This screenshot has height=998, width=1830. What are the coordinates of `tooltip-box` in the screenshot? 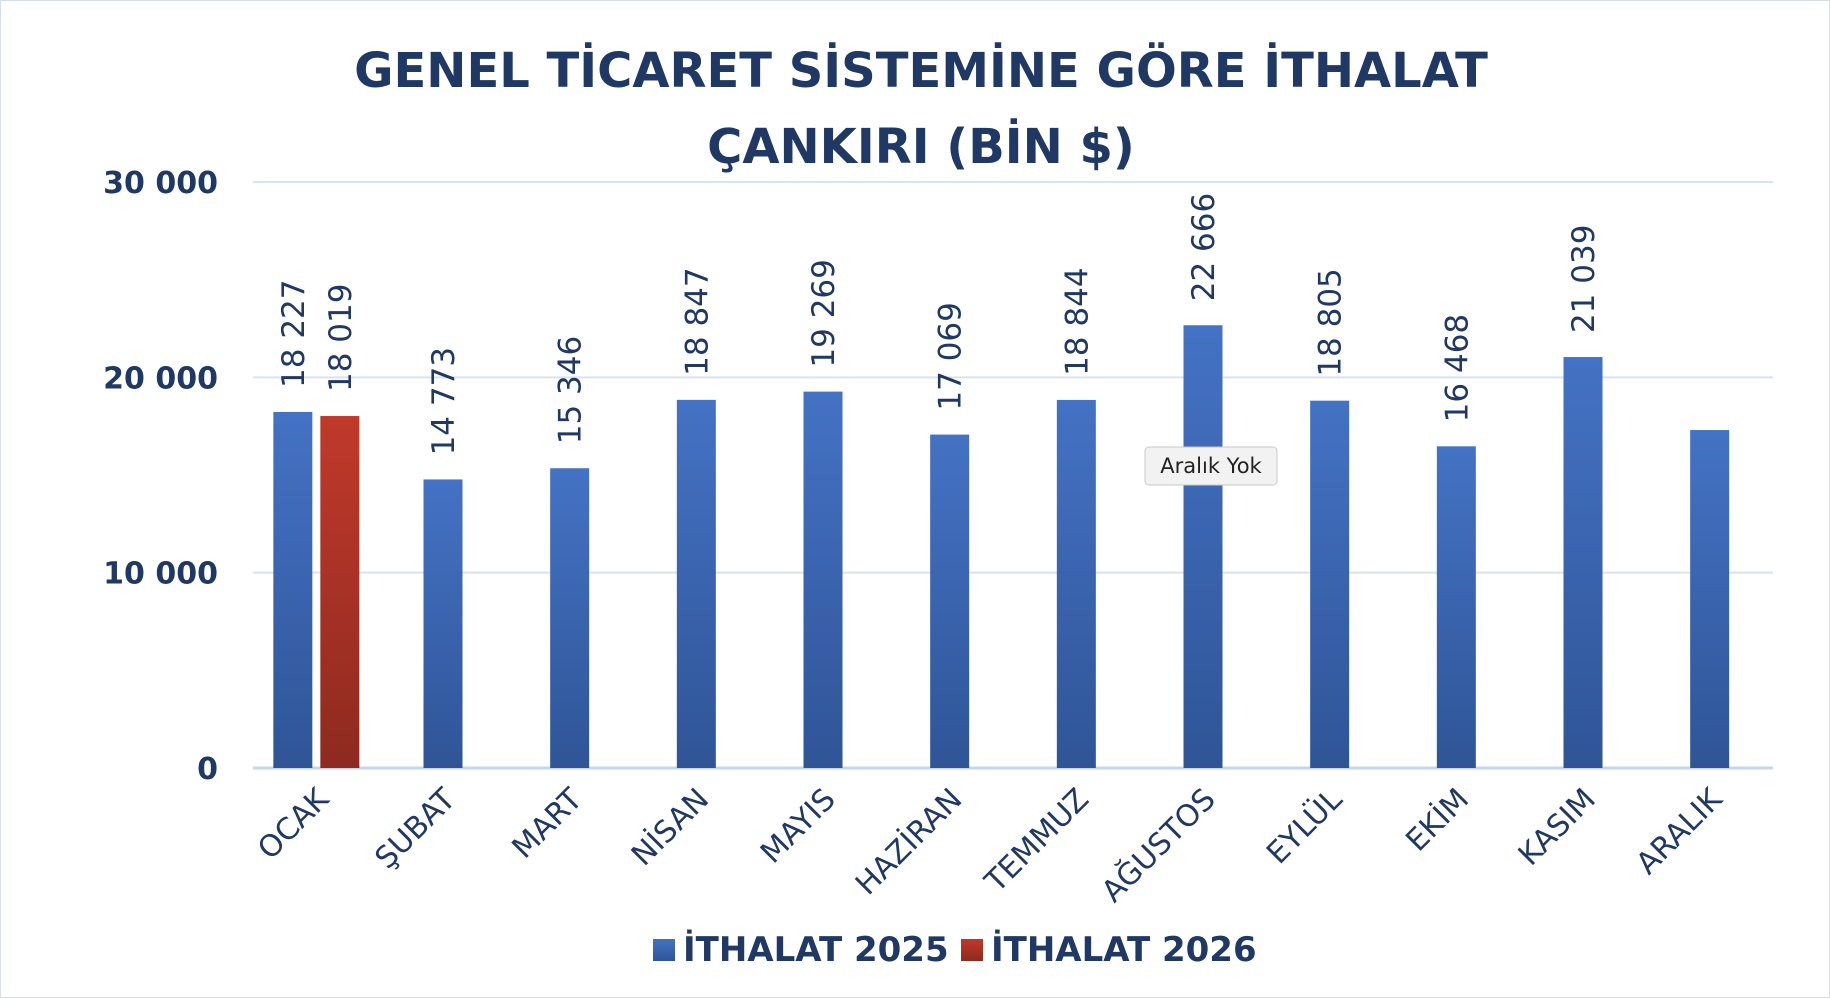 It's located at (1211, 466).